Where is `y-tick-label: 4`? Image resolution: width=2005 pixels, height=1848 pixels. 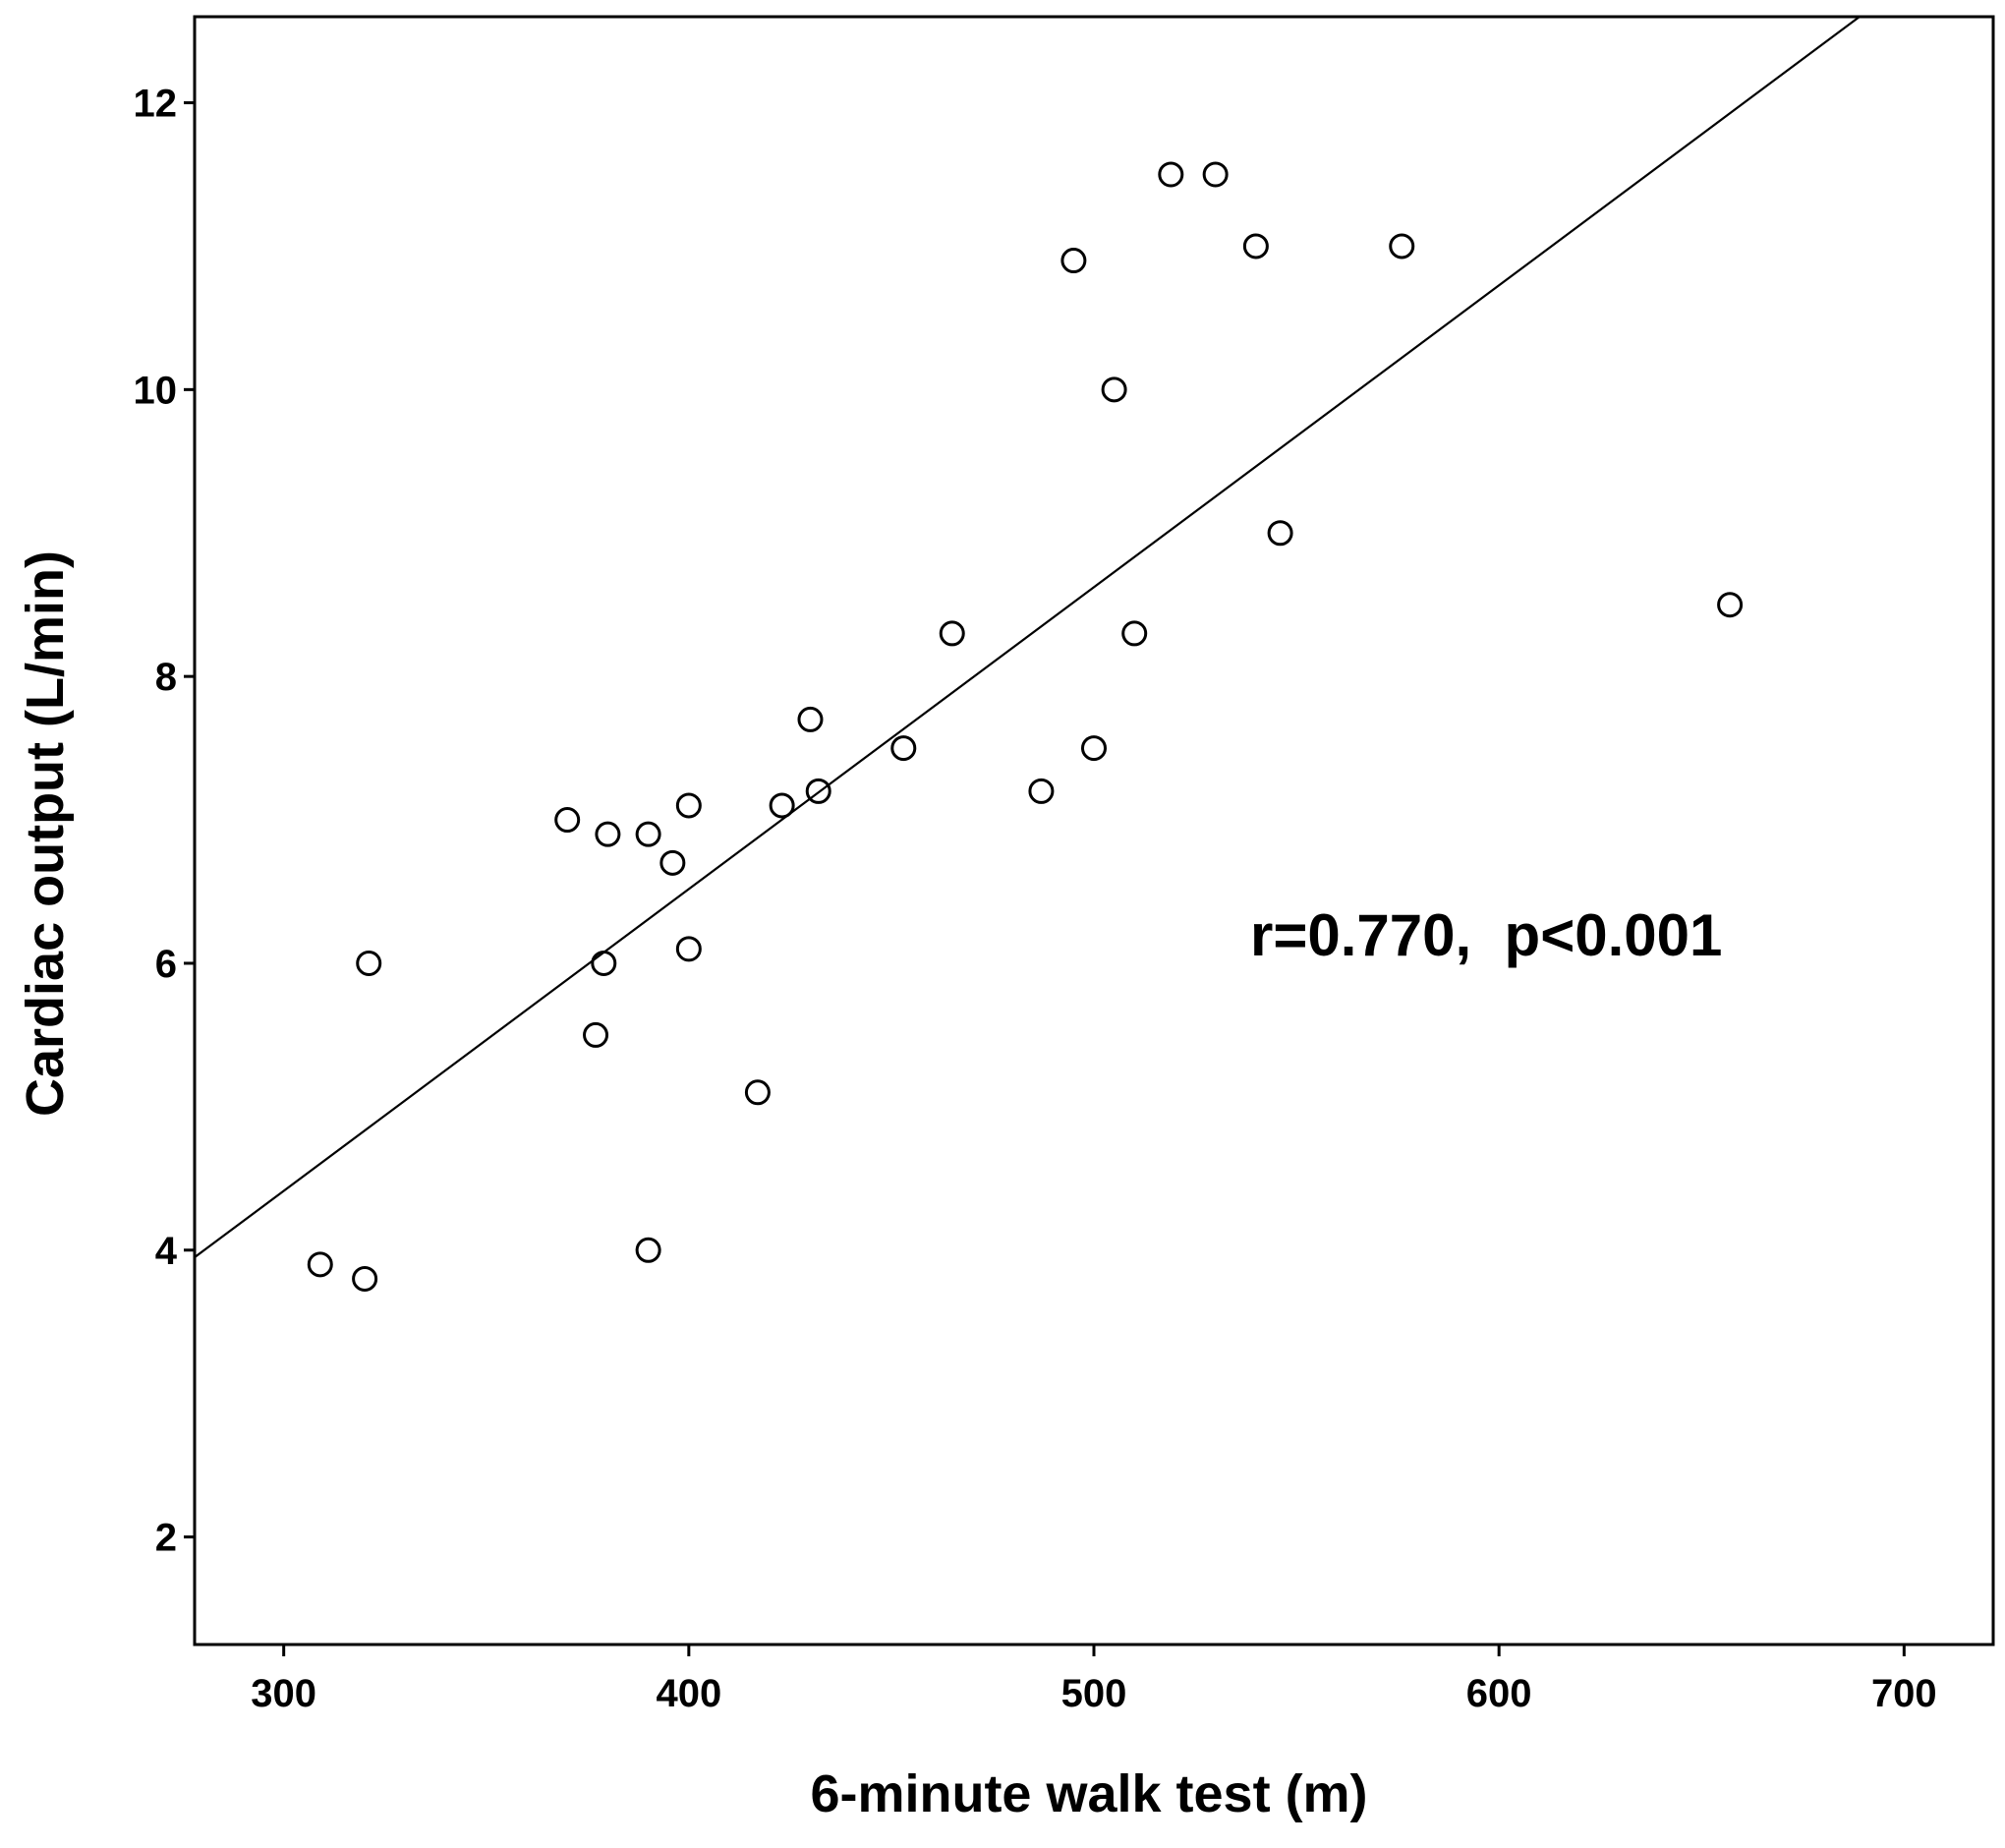
y-tick-label: 4 is located at coordinates (166, 1251).